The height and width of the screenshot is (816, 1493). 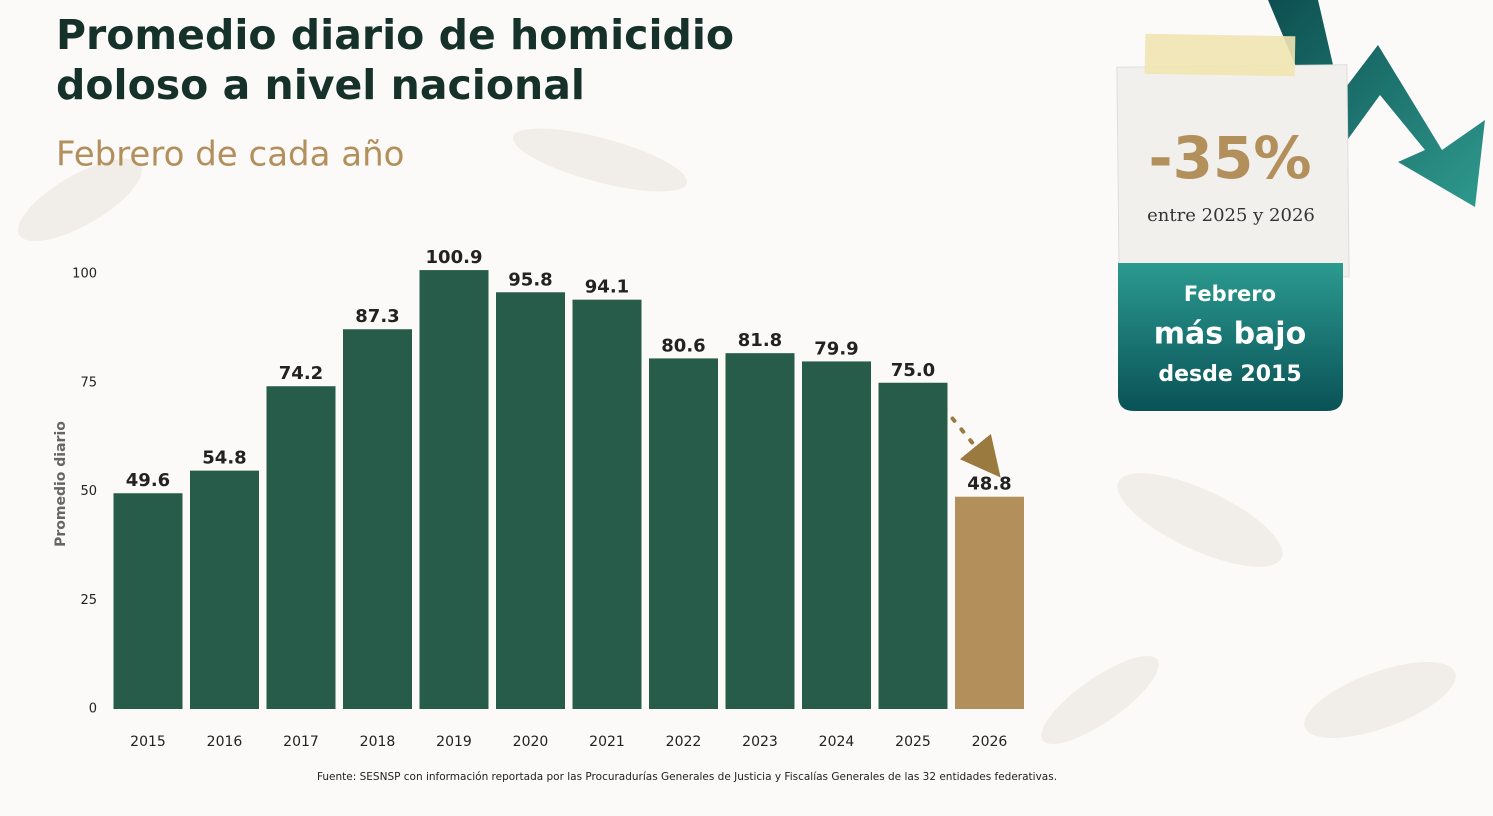 What do you see at coordinates (836, 348) in the screenshot?
I see `value-label: 79.9` at bounding box center [836, 348].